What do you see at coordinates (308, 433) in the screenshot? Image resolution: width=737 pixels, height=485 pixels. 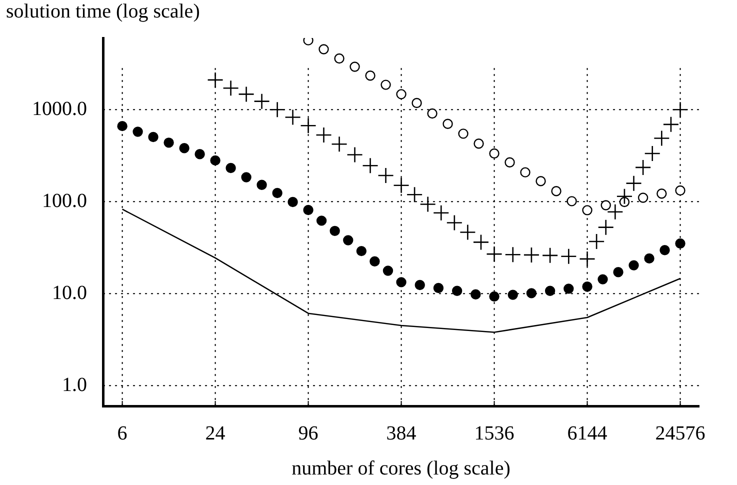 I see `x-tick-label: 96` at bounding box center [308, 433].